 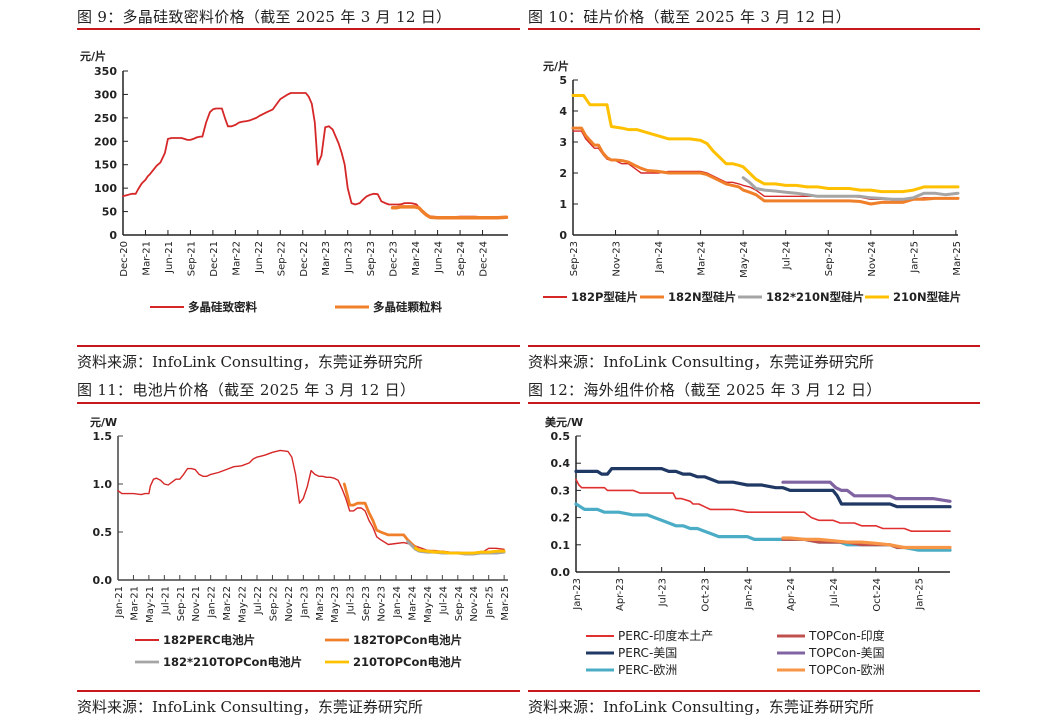 What do you see at coordinates (105, 165) in the screenshot?
I see `y-tick-label: 150` at bounding box center [105, 165].